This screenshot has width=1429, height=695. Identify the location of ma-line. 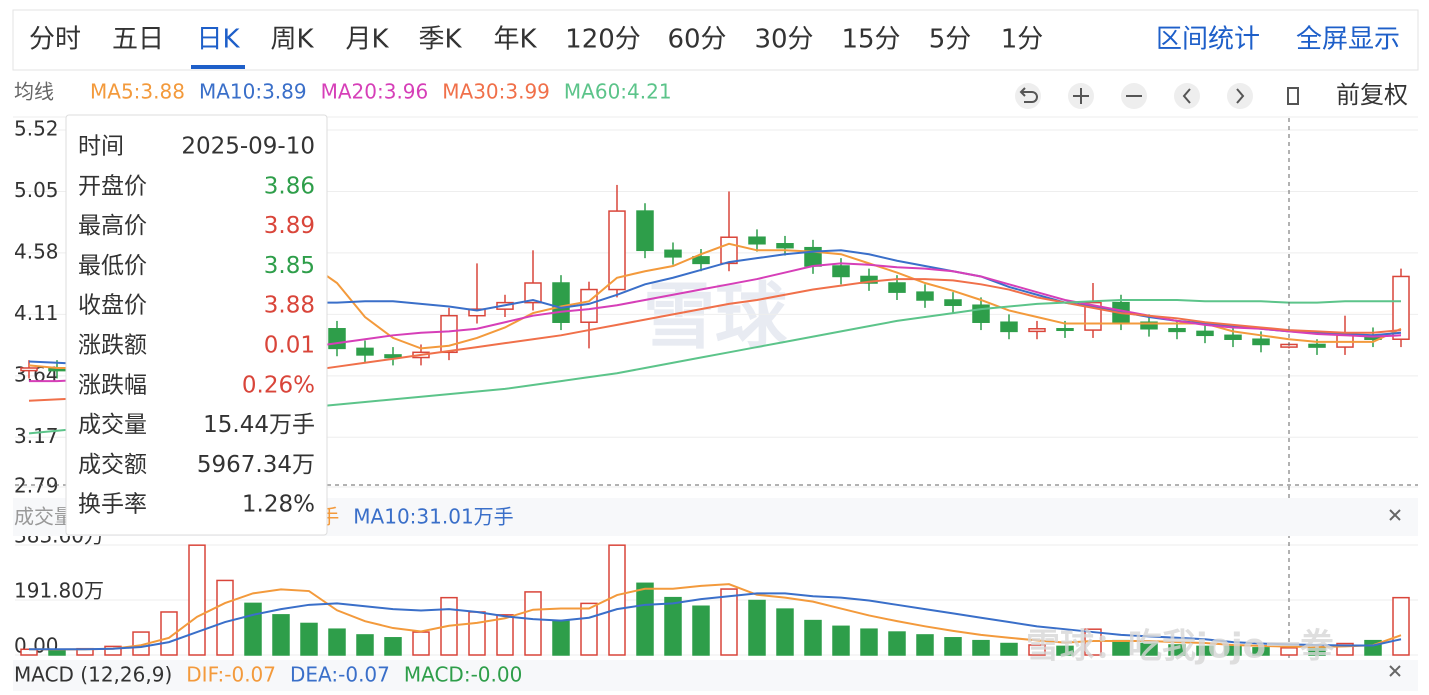
(715, 617).